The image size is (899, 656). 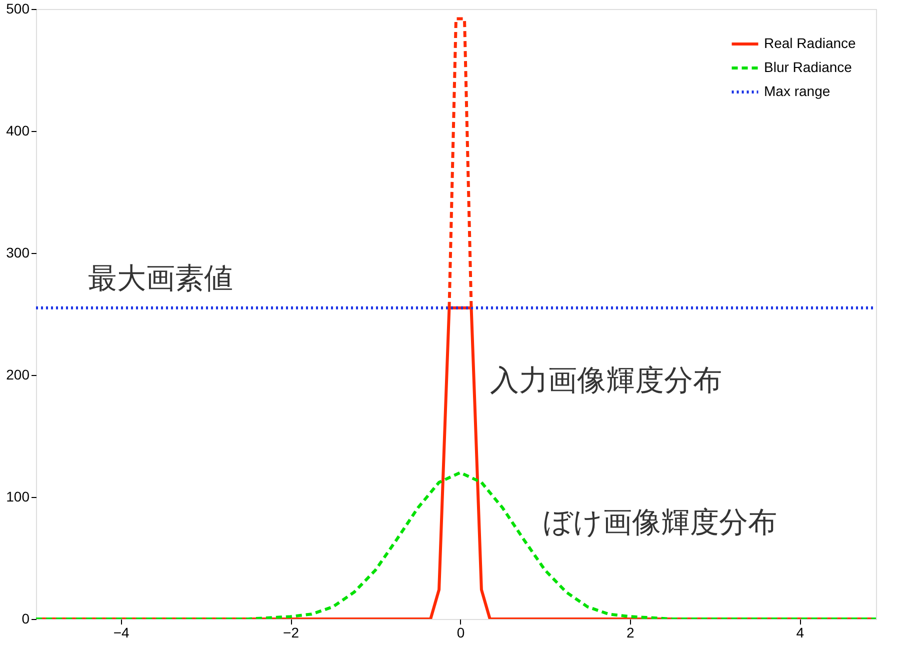 What do you see at coordinates (18, 252) in the screenshot?
I see `y-tick-label: 300` at bounding box center [18, 252].